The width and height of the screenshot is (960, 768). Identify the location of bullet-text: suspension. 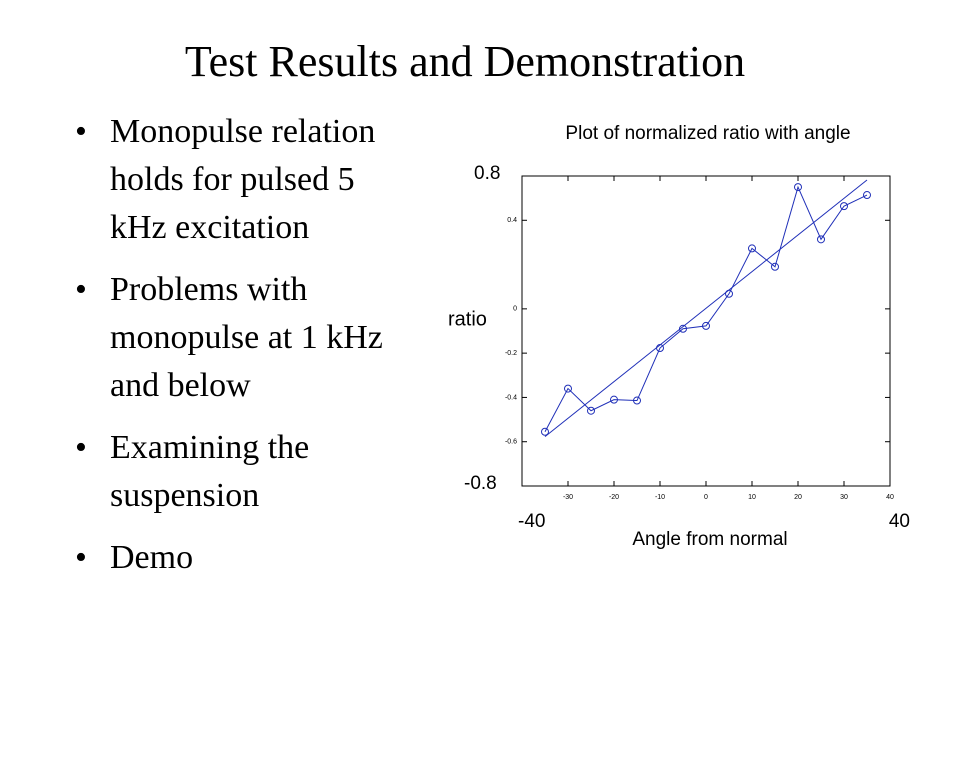
(185, 495).